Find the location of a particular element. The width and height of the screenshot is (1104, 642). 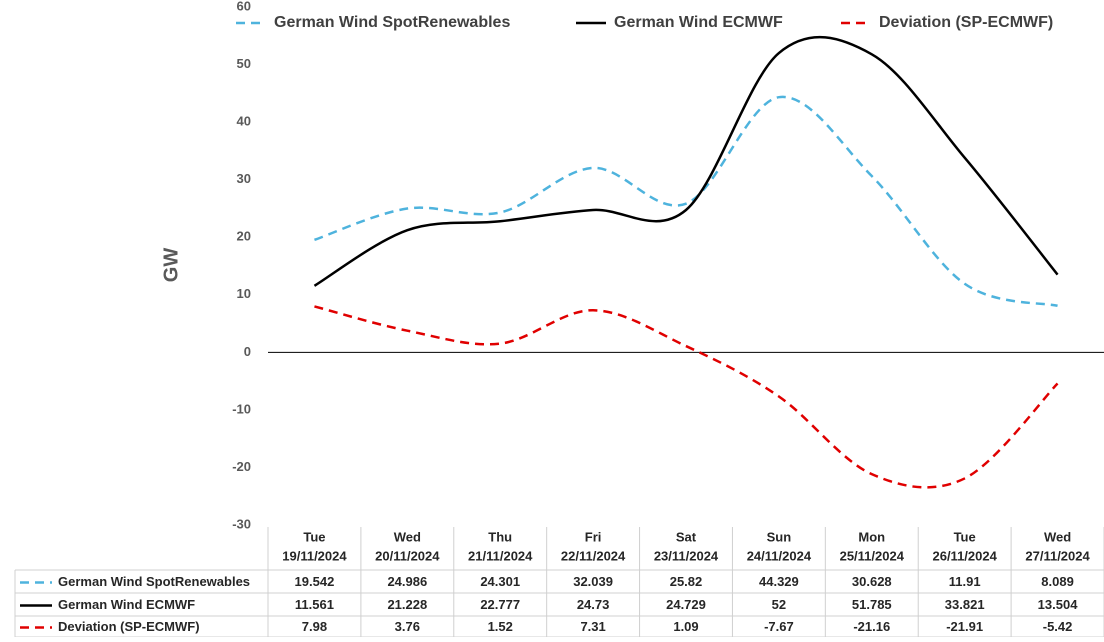

x-tick-label: 23/11/2024 is located at coordinates (686, 555).